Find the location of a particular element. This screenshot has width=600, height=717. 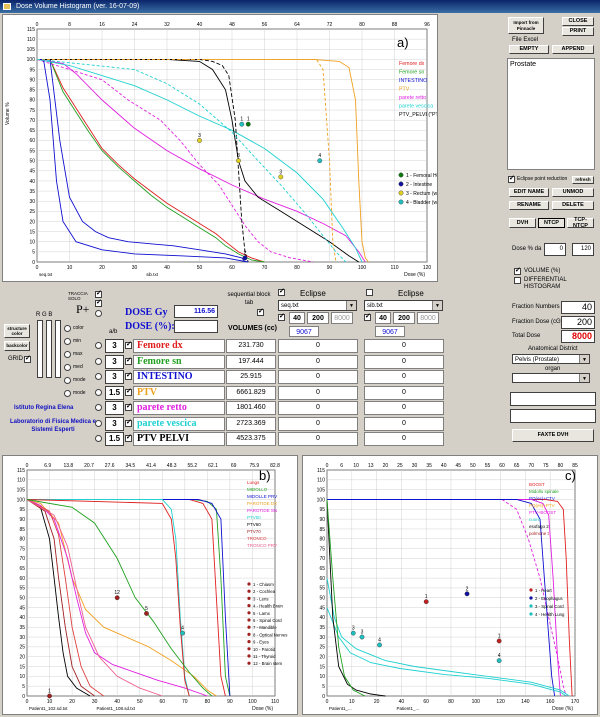

volume-pct-checkbox is located at coordinates (517, 270).